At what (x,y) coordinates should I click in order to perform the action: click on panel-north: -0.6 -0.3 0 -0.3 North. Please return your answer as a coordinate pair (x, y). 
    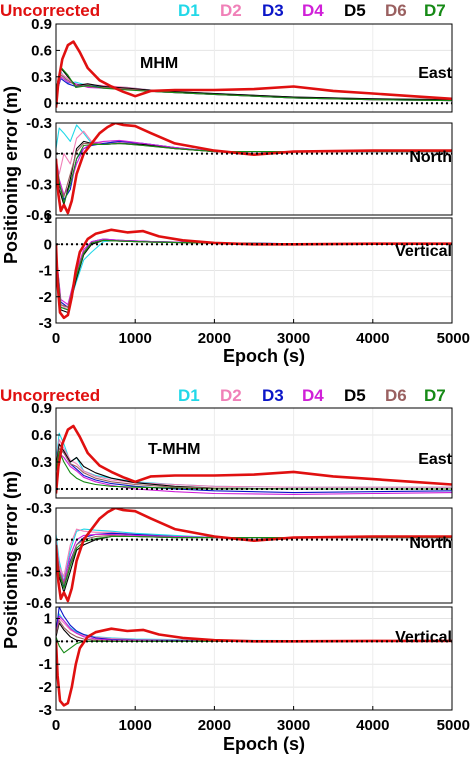
    Looking at the image, I should click on (239, 556).